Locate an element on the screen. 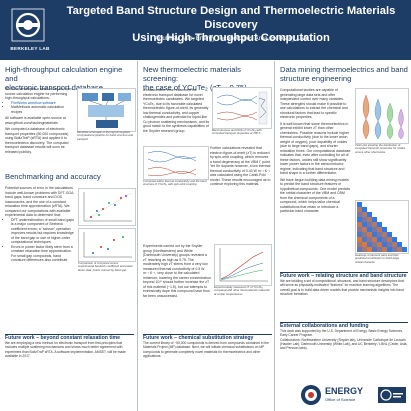  berkeley-lab-logo: BERKELEY LAB is located at coordinates (29, 30).